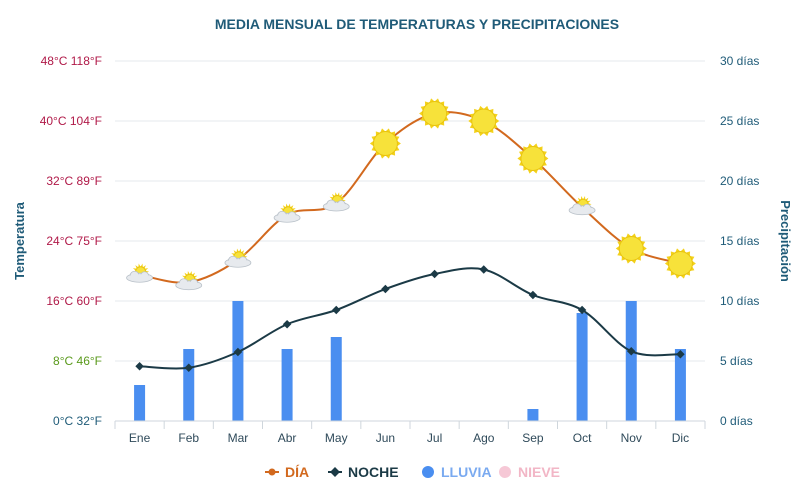 Image resolution: width=800 pixels, height=500 pixels. What do you see at coordinates (140, 438) in the screenshot?
I see `x-tick-label: Ene` at bounding box center [140, 438].